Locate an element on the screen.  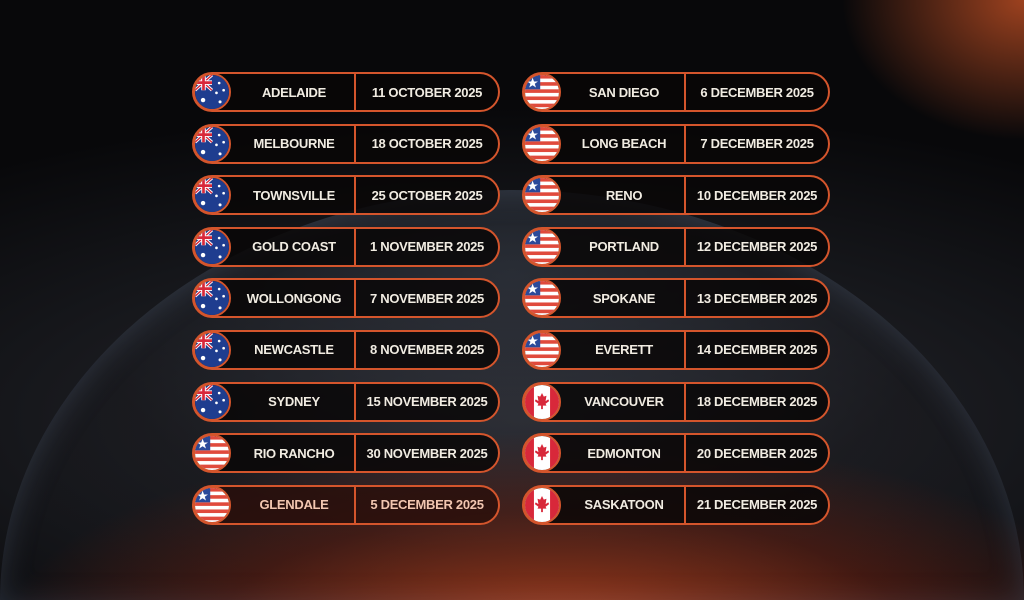
tour-date-row: PORTLAND 12 DECEMBER 2025 is located at coordinates (676, 246).